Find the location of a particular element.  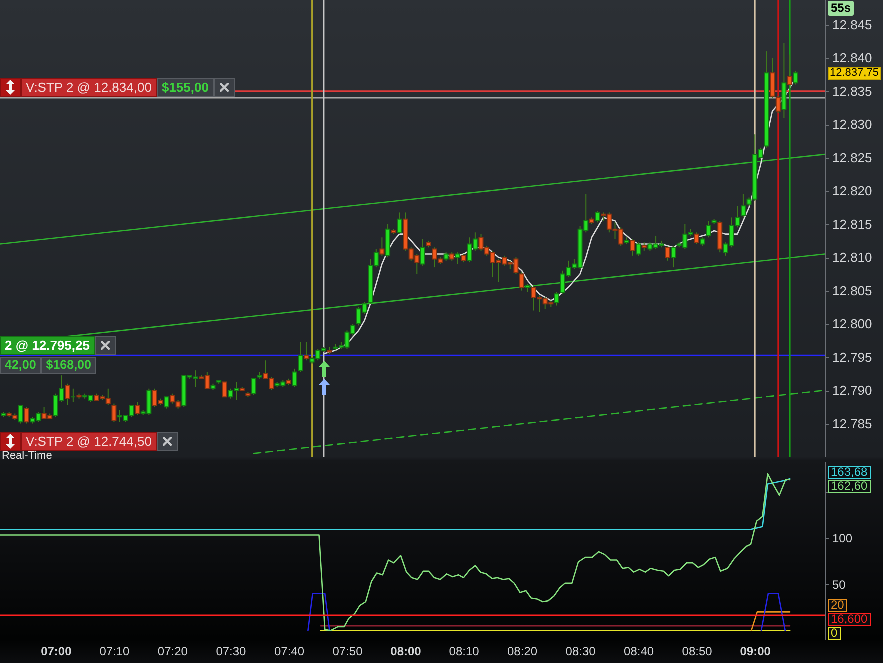

annotation: $155,00 is located at coordinates (185, 88).